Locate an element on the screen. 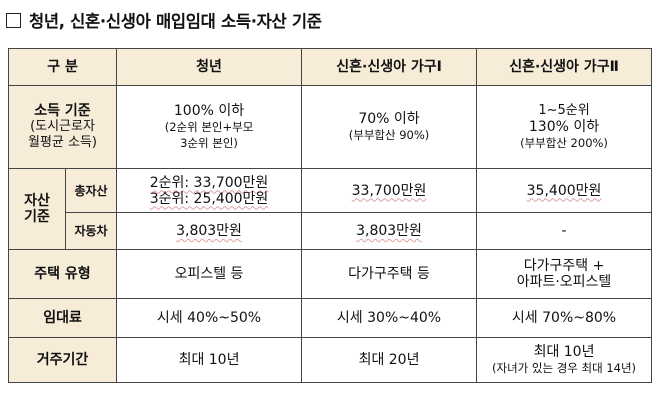 Image resolution: width=658 pixels, height=411 pixels. income-nw1-1: 70% 이하 is located at coordinates (389, 119).